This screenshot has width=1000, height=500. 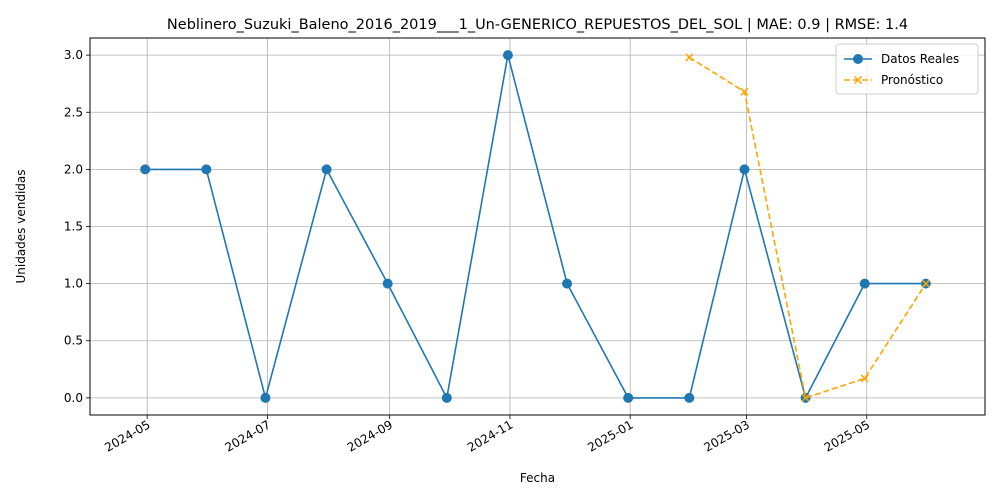 I want to click on legend-box, so click(x=907, y=69).